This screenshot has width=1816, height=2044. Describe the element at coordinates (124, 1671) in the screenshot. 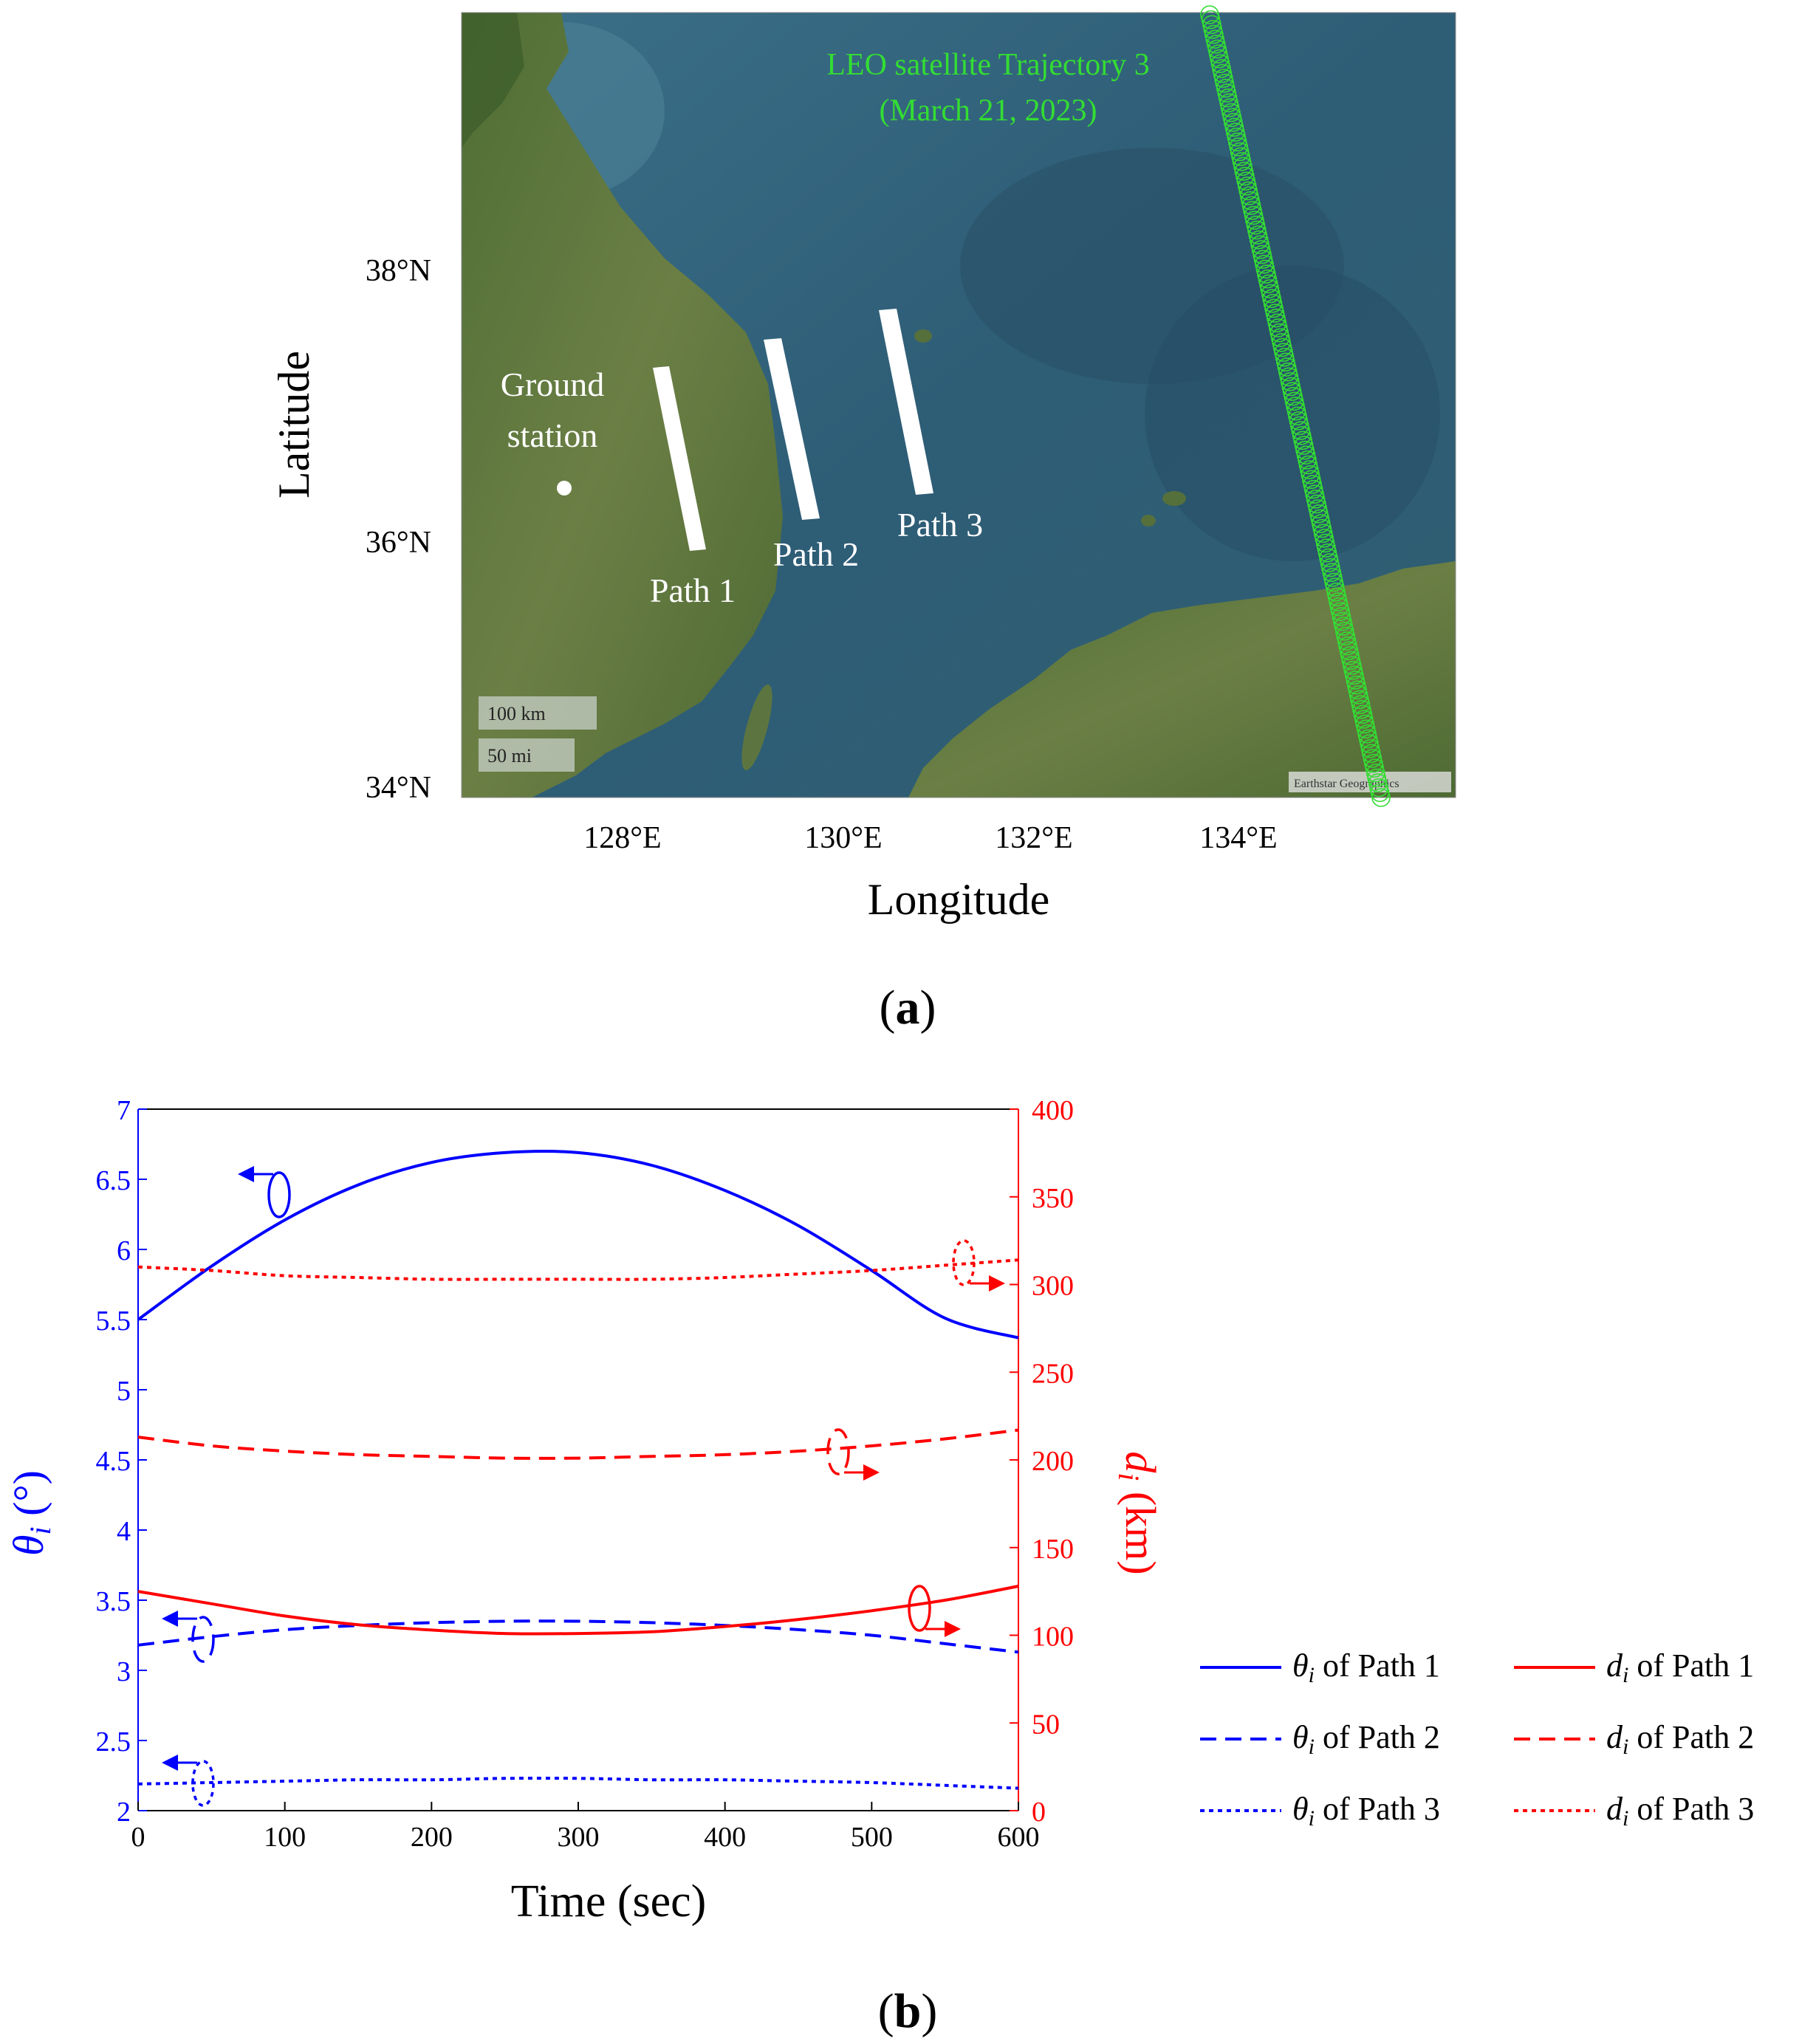

I see `left-tick-label: 3` at that location.